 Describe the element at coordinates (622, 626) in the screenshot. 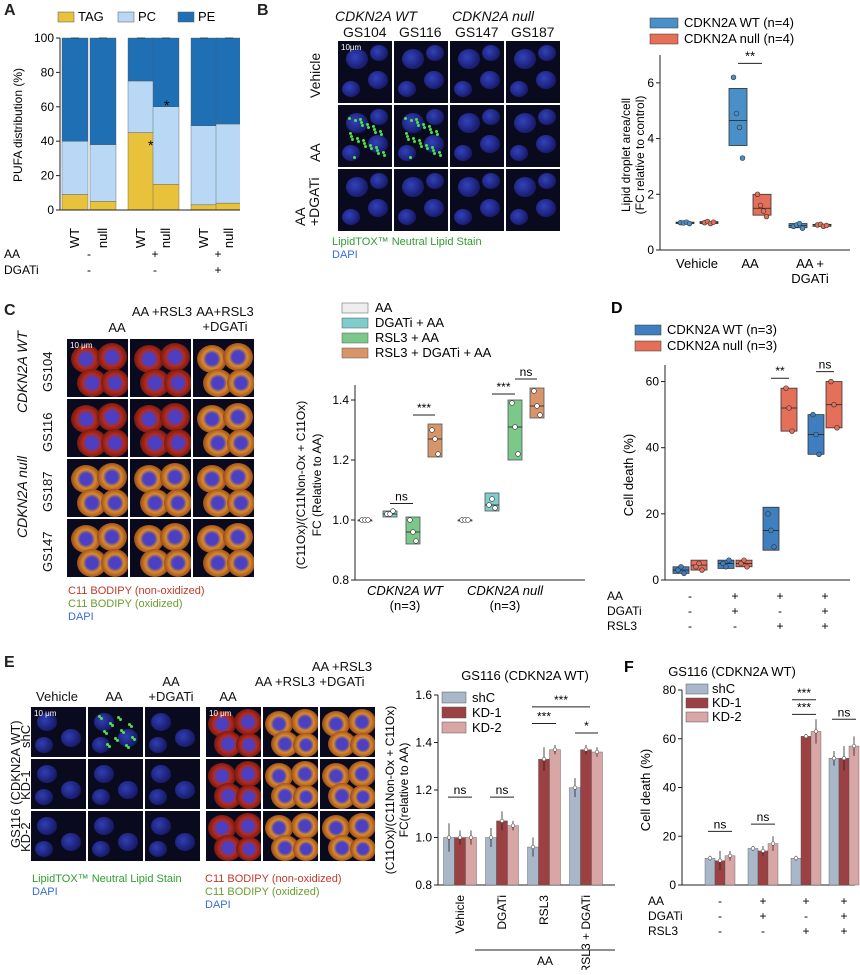

I see `d-treat-label: RSL3` at that location.